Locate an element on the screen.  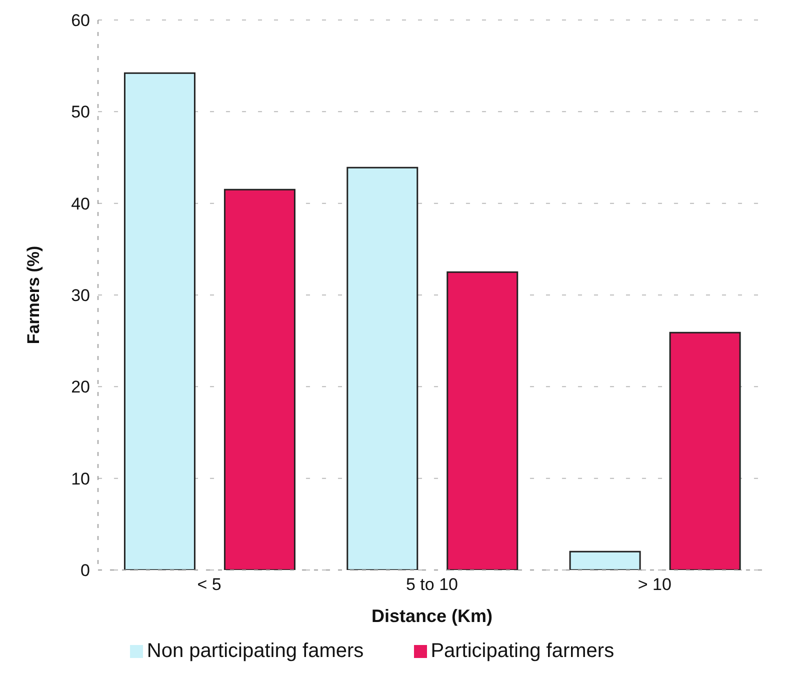
legend-label: Non participating famers is located at coordinates (255, 651).